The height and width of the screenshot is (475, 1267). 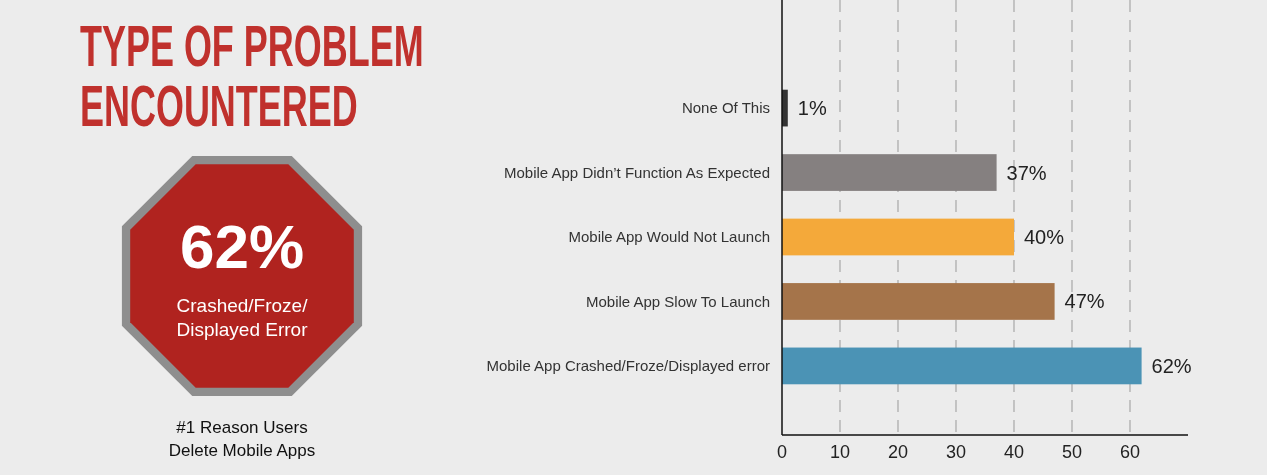 I want to click on data-label: 1%, so click(x=812, y=108).